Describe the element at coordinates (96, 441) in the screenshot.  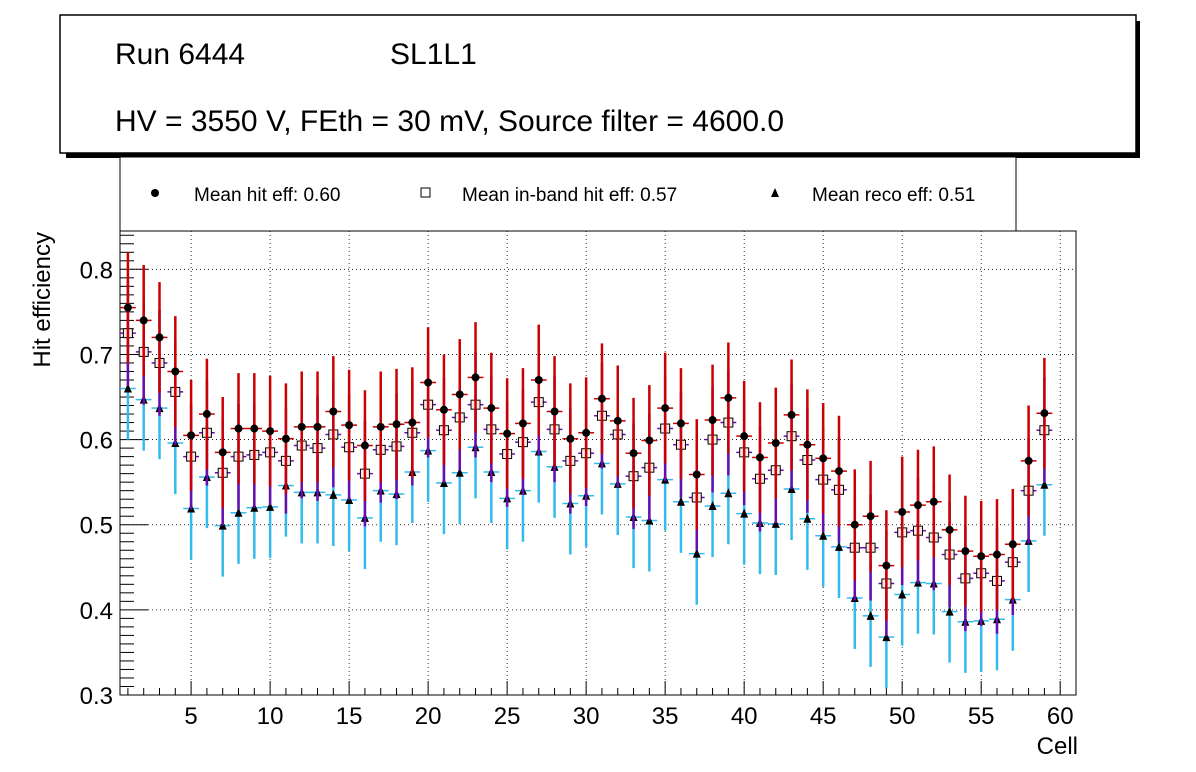
I see `y-tick-label: 0.6` at that location.